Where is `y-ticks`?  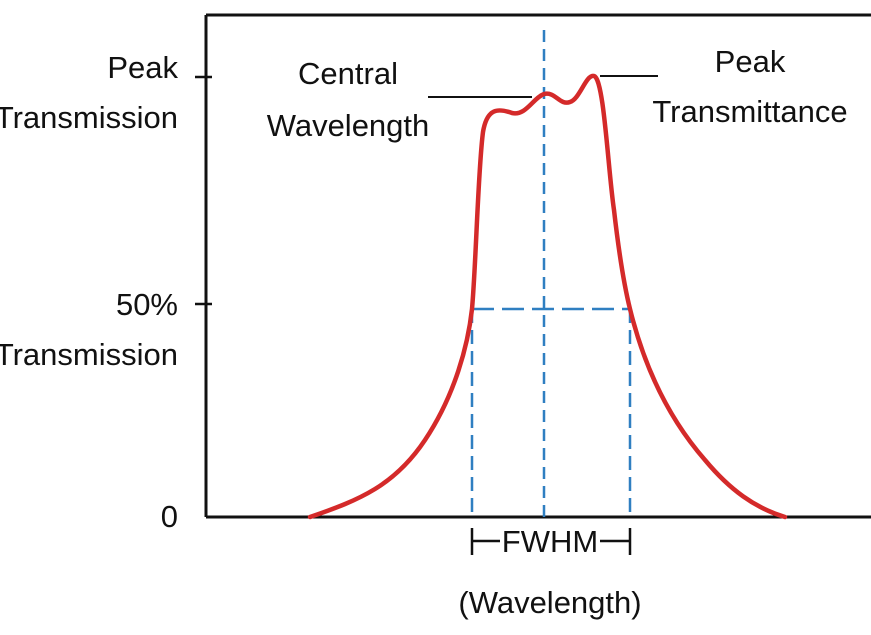
y-ticks is located at coordinates (203, 190).